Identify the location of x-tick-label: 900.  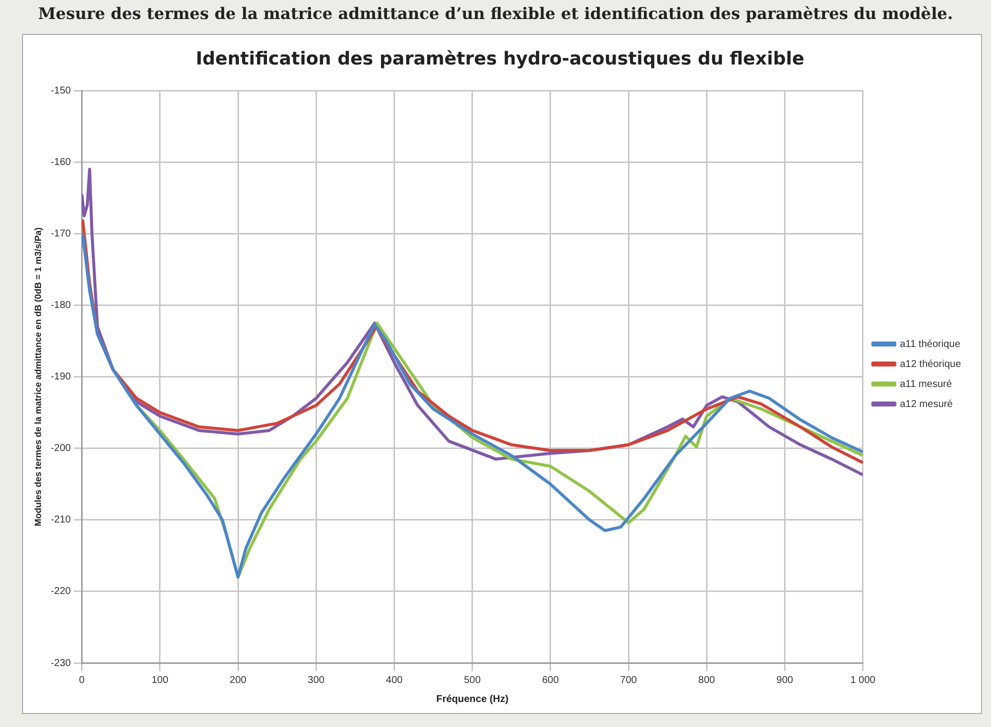
(785, 680).